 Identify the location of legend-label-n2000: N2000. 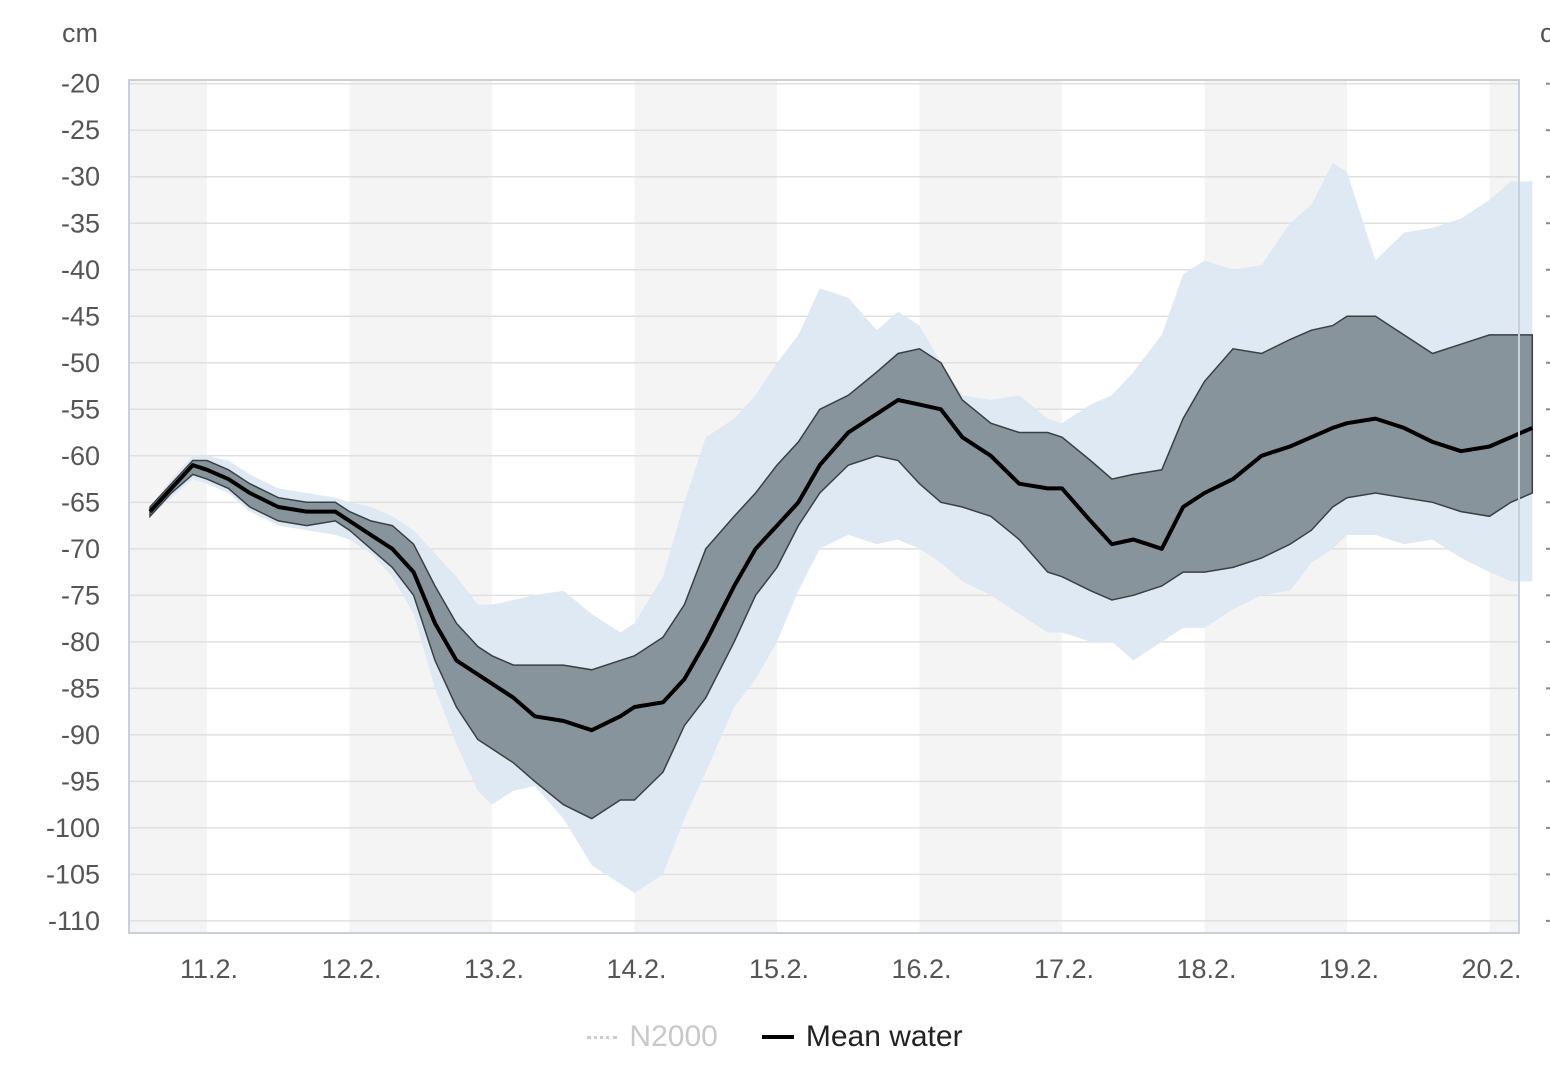
(673, 1036).